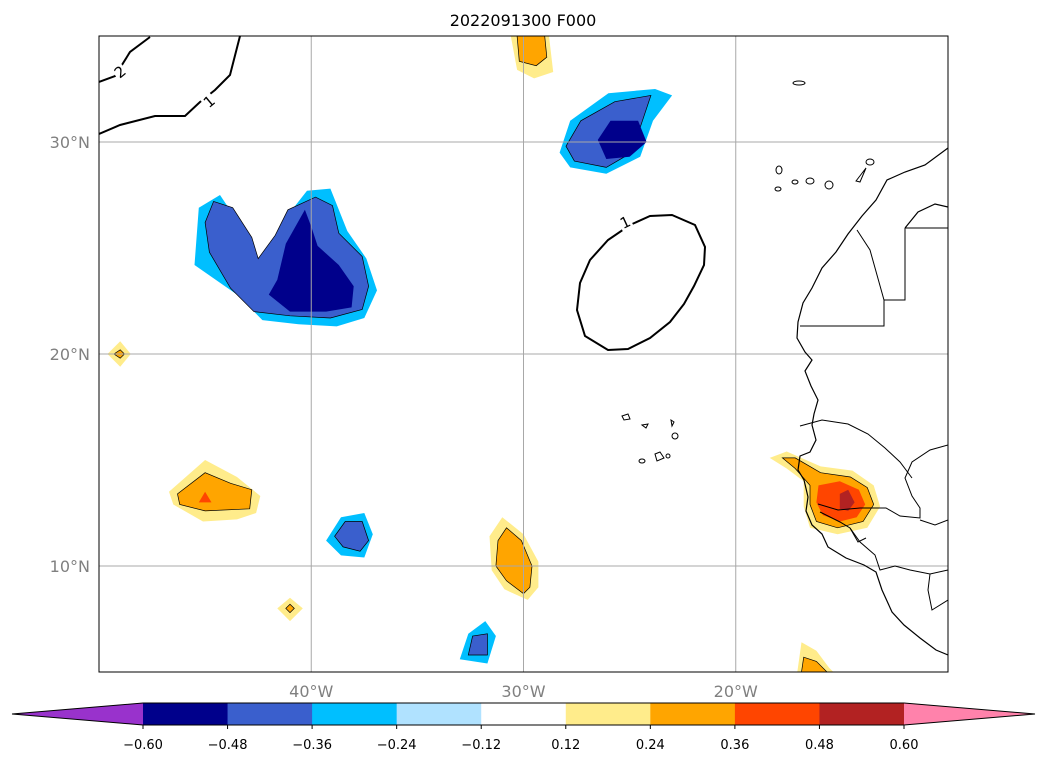 The image size is (1047, 765). What do you see at coordinates (824, 136) in the screenshot?
I see `canary-islands` at bounding box center [824, 136].